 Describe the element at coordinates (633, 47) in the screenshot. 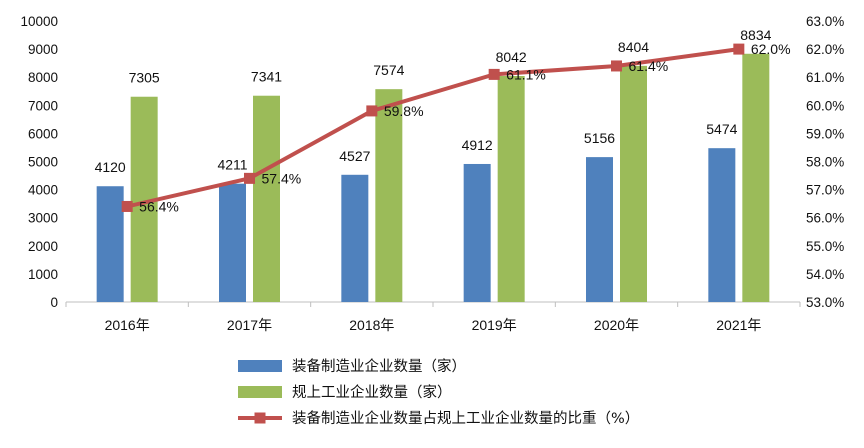

I see `bar-industrial-value-label: 8404` at that location.